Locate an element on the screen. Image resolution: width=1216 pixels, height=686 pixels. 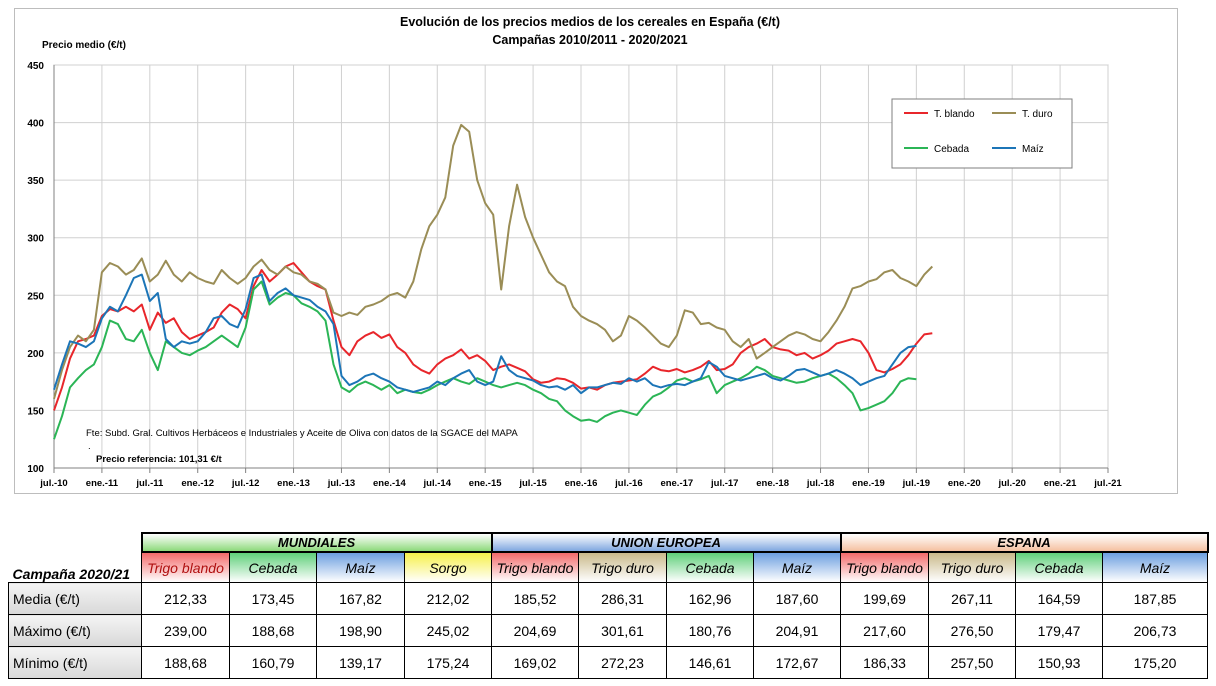
table-cell: 162,96 is located at coordinates (710, 598).